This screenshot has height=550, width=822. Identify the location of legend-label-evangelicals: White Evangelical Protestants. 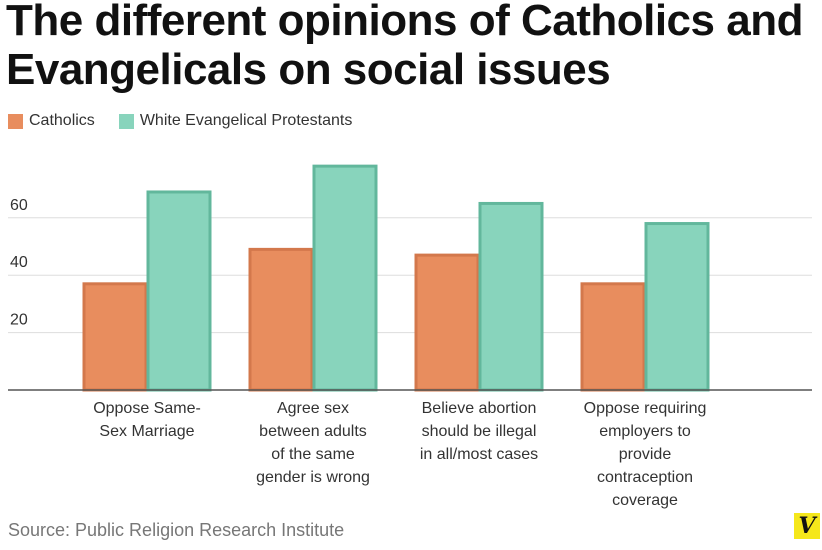
(246, 120).